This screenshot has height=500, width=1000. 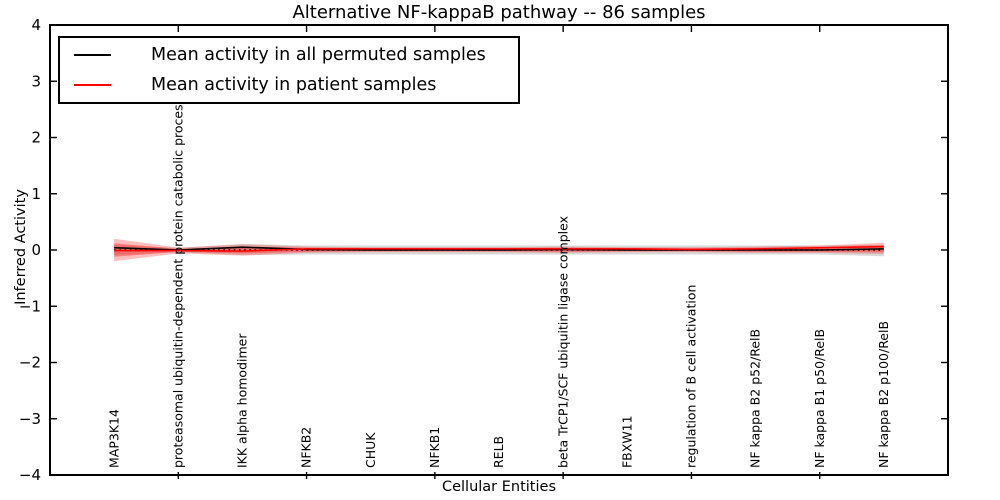 What do you see at coordinates (30, 475) in the screenshot?
I see `y-tick-label: −4` at bounding box center [30, 475].